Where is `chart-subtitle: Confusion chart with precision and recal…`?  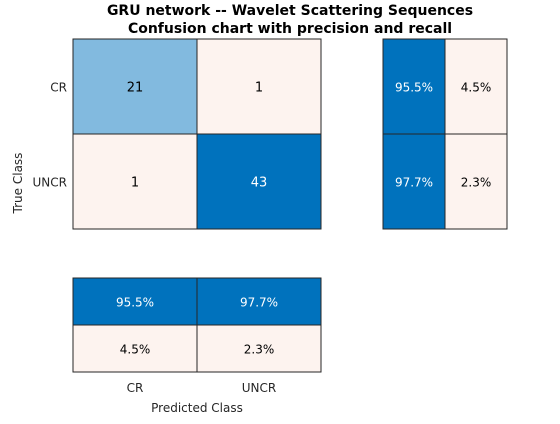 chart-subtitle: Confusion chart with precision and recal… is located at coordinates (290, 29).